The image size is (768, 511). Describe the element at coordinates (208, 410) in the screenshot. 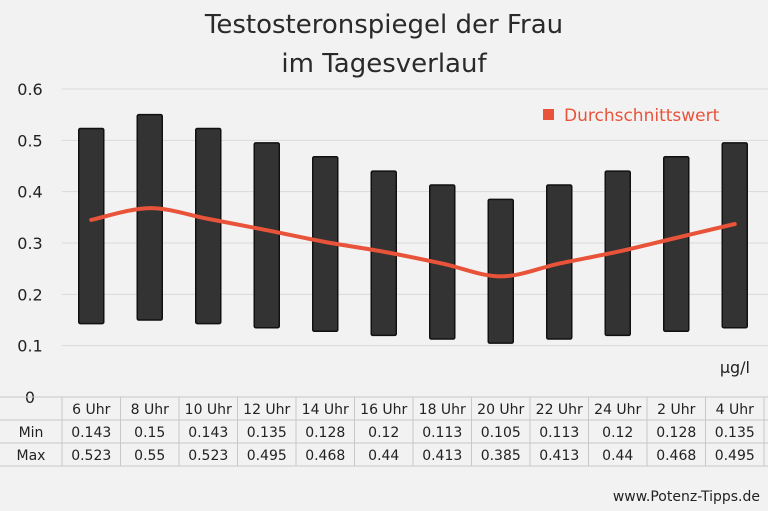

I see `category-label: 10 Uhr` at that location.